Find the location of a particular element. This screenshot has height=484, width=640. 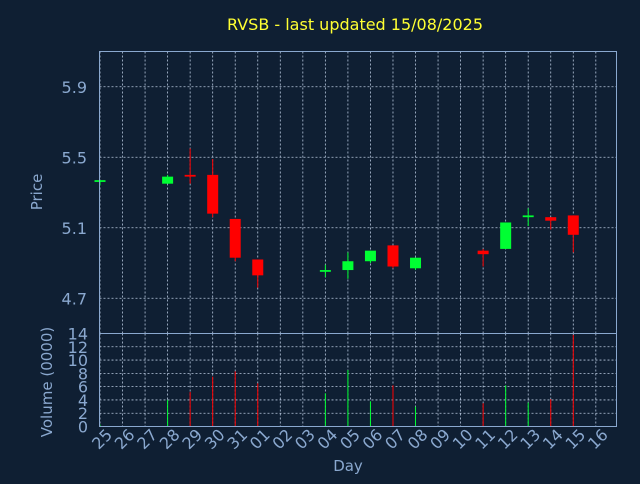

price-y-ticks: 4.7 5.1 5.5 5.9 is located at coordinates (74, 193).